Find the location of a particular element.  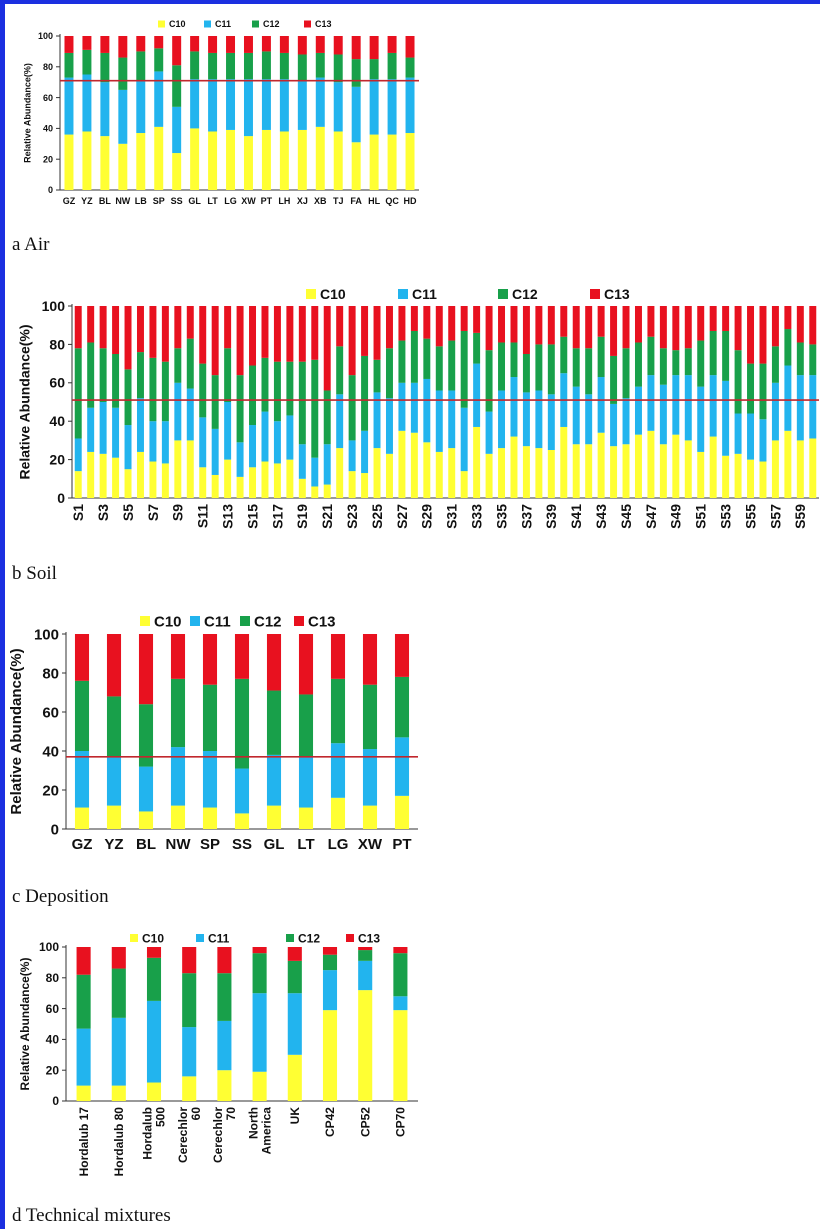

x-tick-label: S33 is located at coordinates (477, 516).